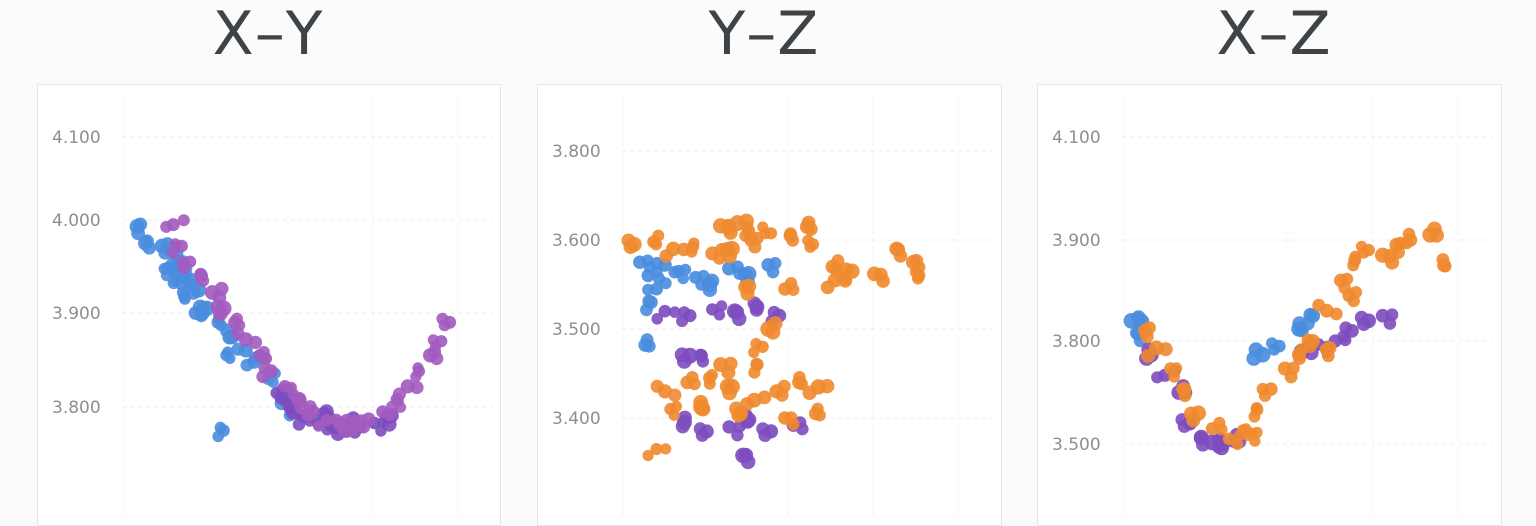  What do you see at coordinates (576, 419) in the screenshot?
I see `y-tick-label: 3.400` at bounding box center [576, 419].